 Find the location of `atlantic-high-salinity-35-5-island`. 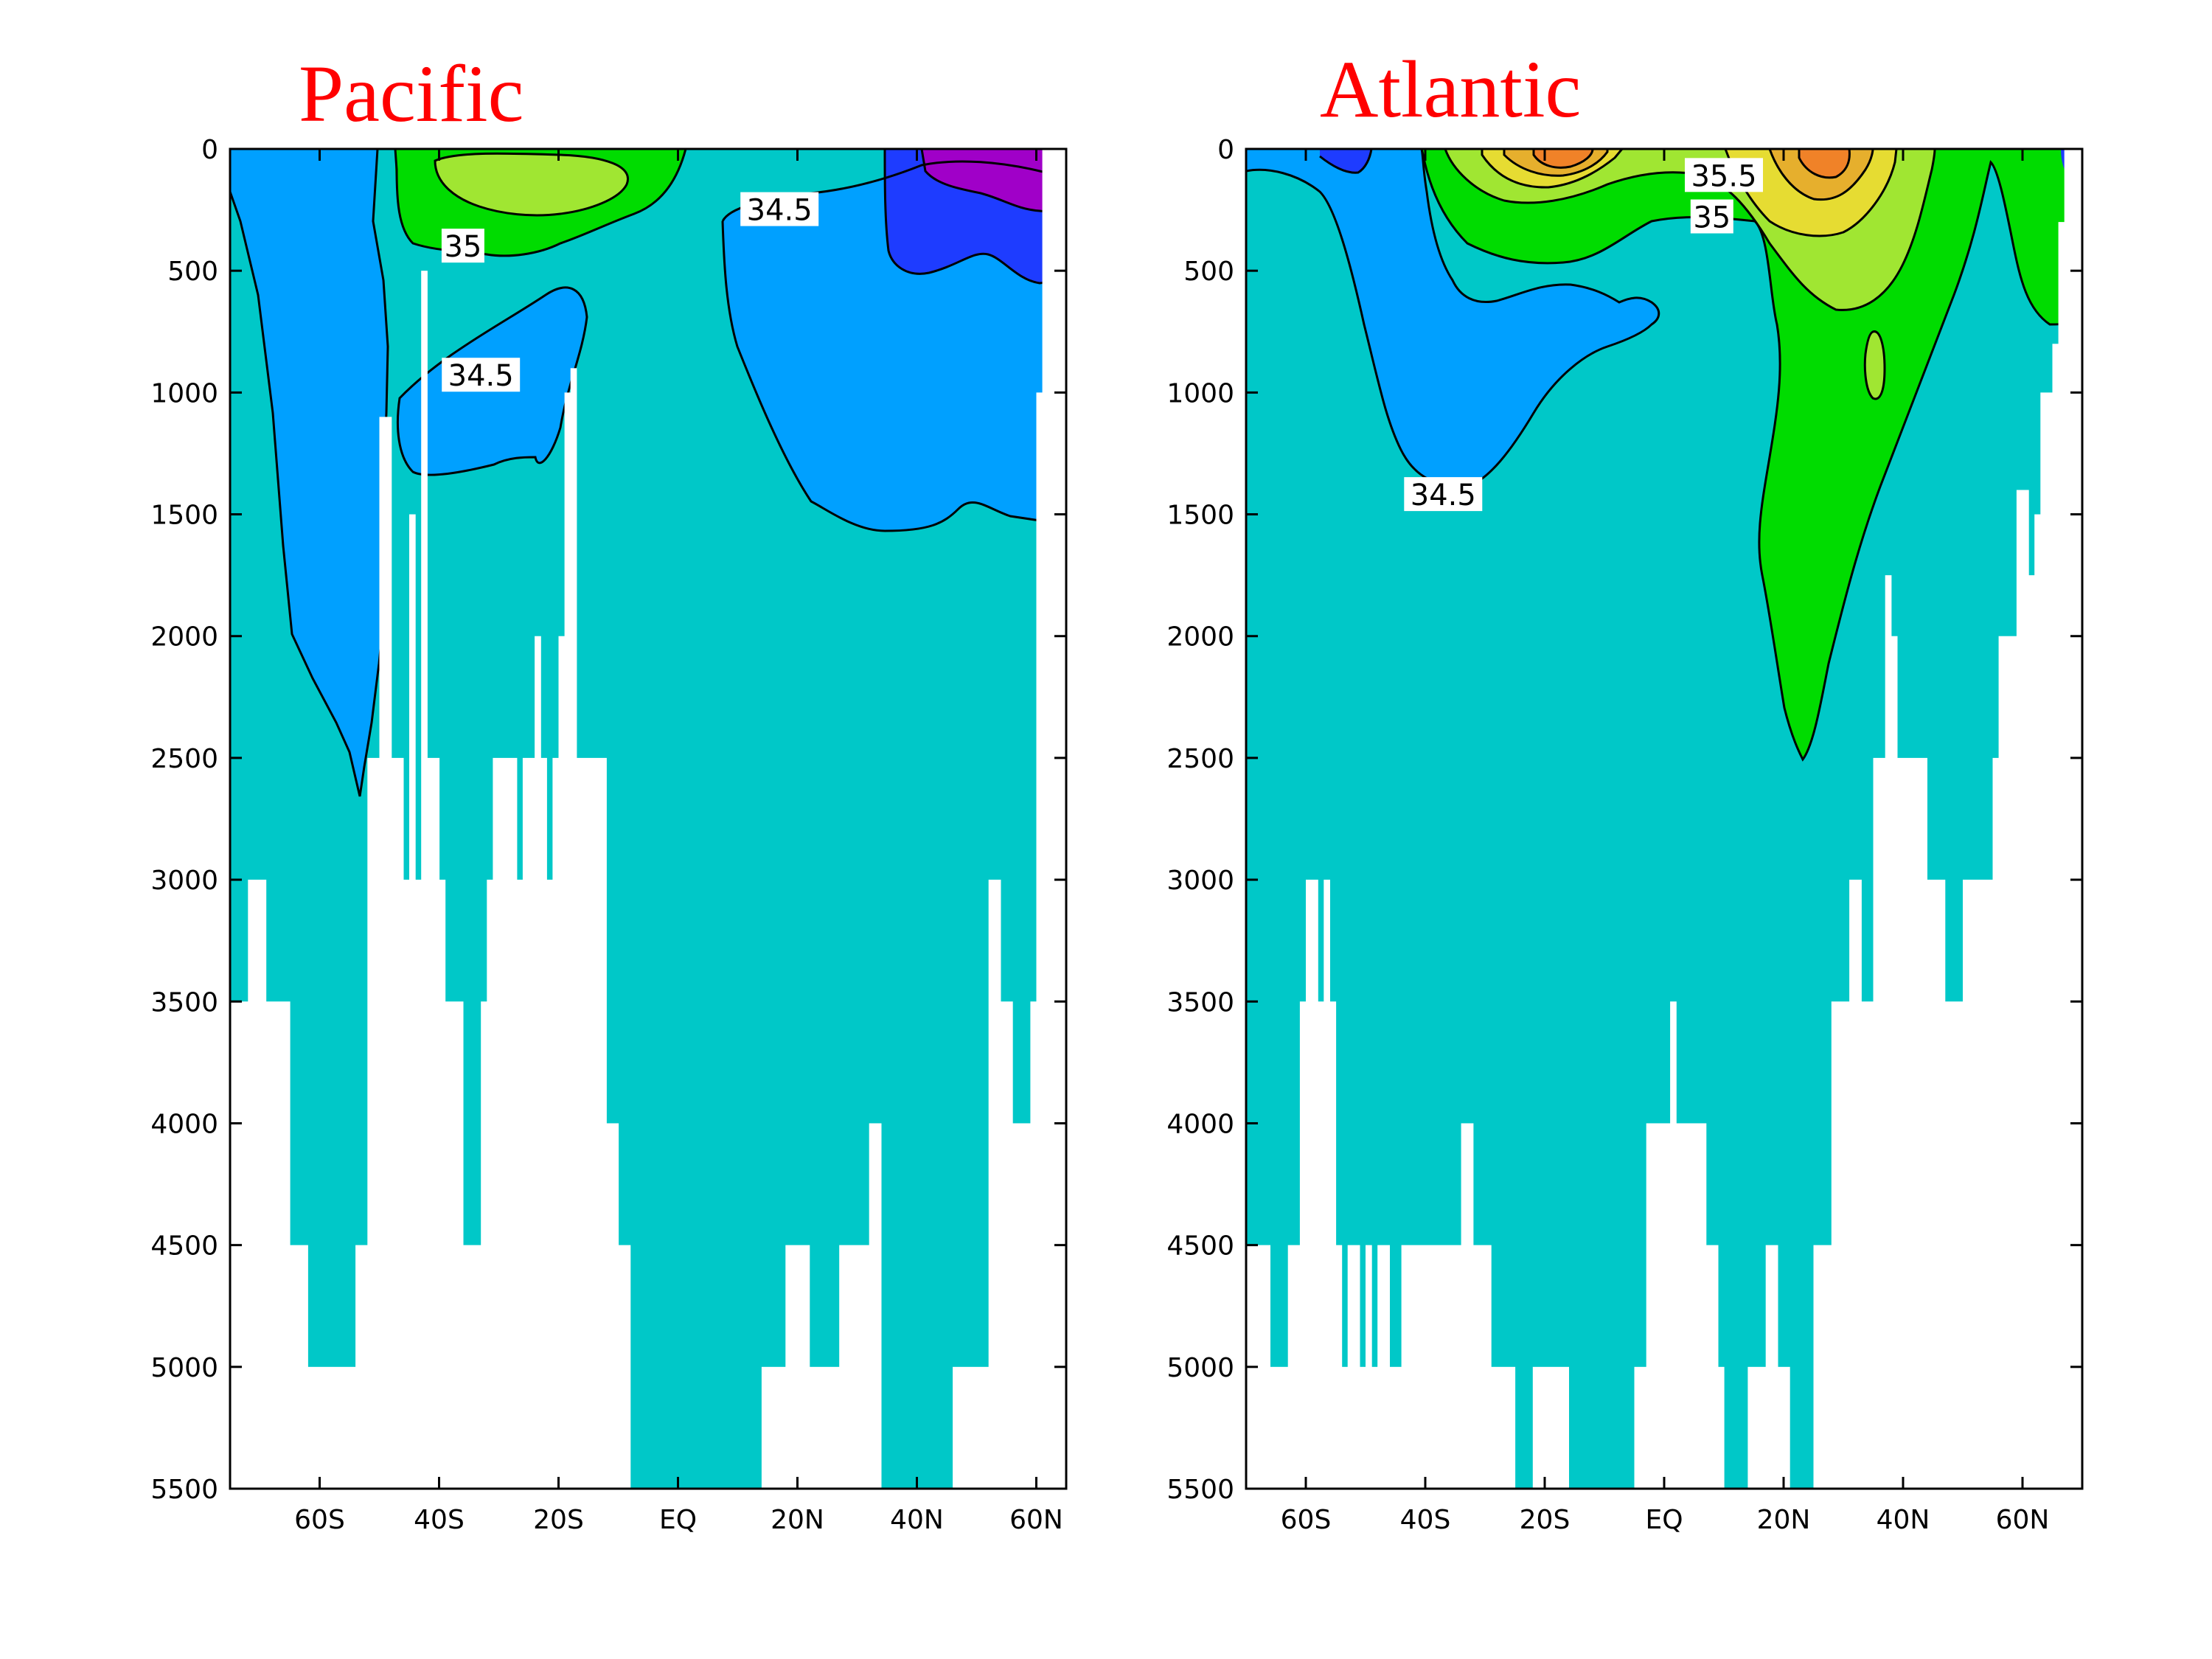

atlantic-high-salinity-35-5-island is located at coordinates (1875, 365).